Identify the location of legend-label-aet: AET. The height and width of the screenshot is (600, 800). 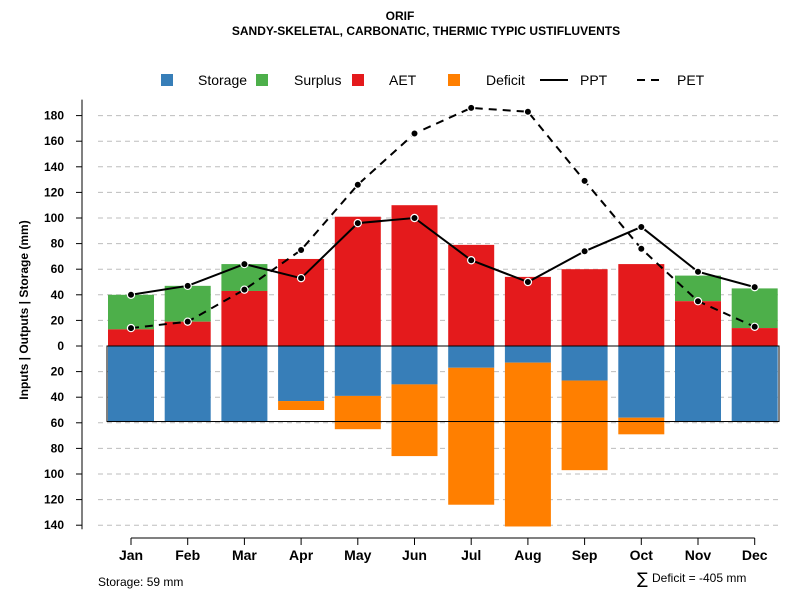
(403, 80).